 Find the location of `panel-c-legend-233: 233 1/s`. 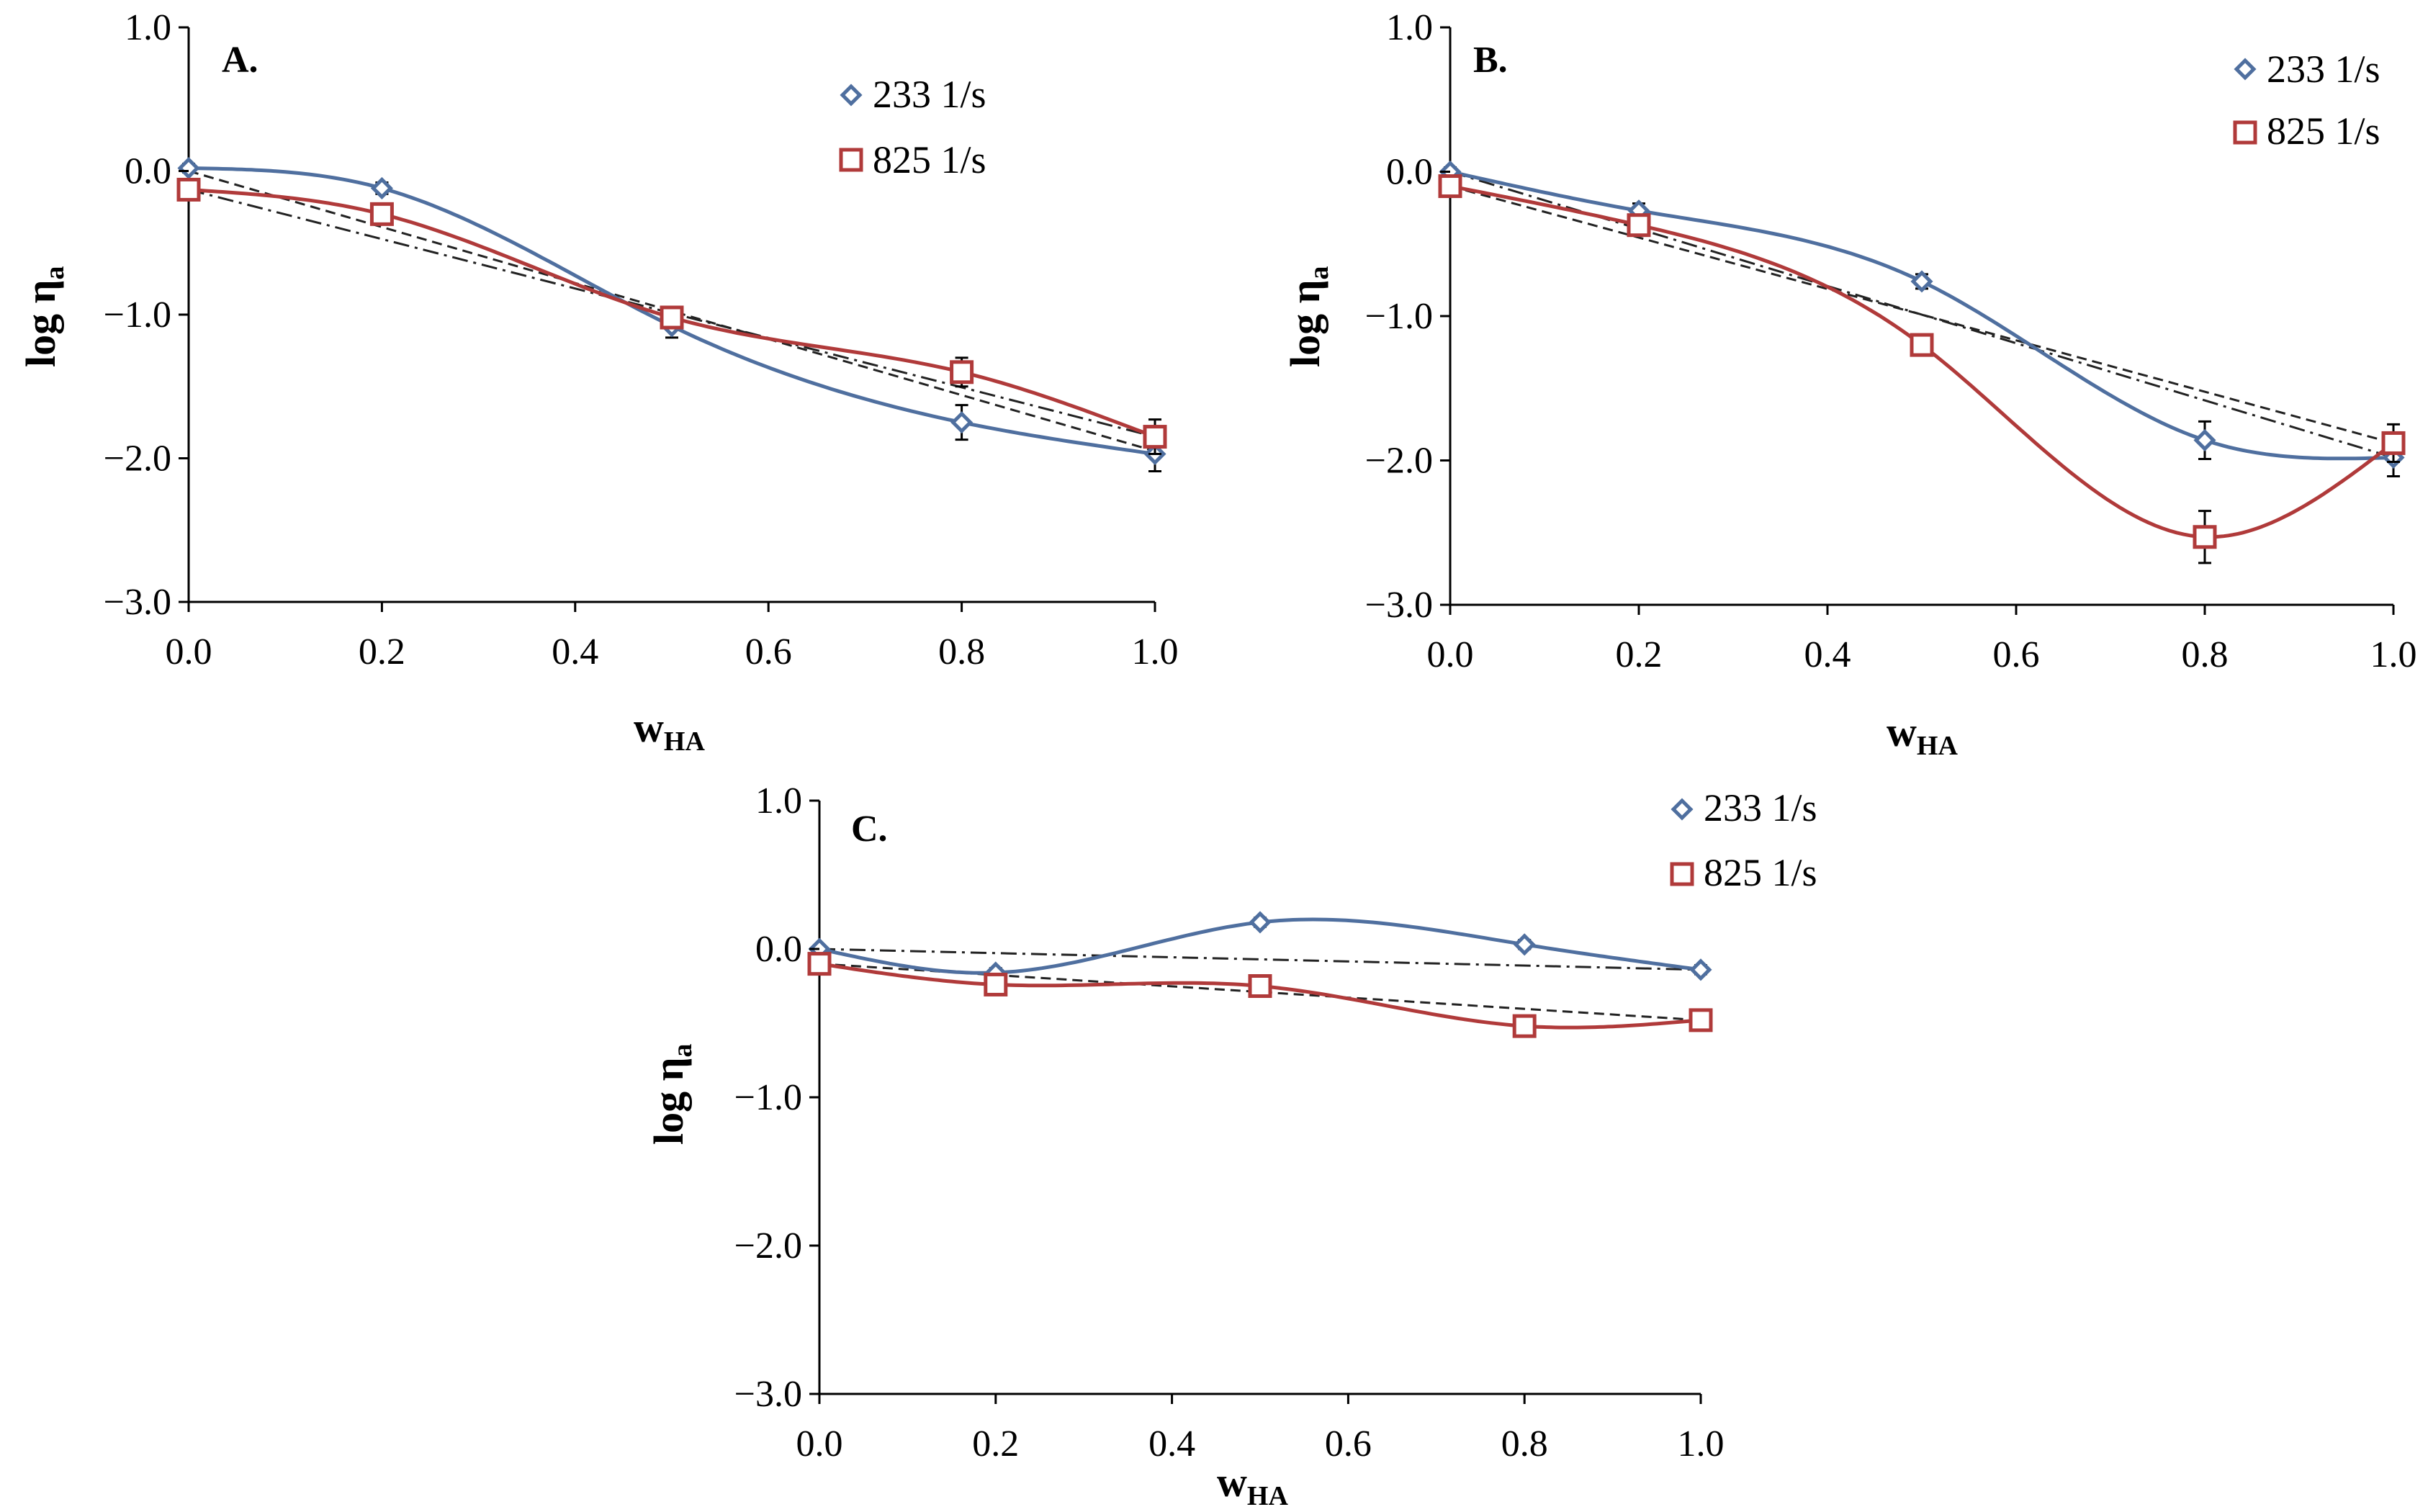

panel-c-legend-233: 233 1/s is located at coordinates (1760, 807).